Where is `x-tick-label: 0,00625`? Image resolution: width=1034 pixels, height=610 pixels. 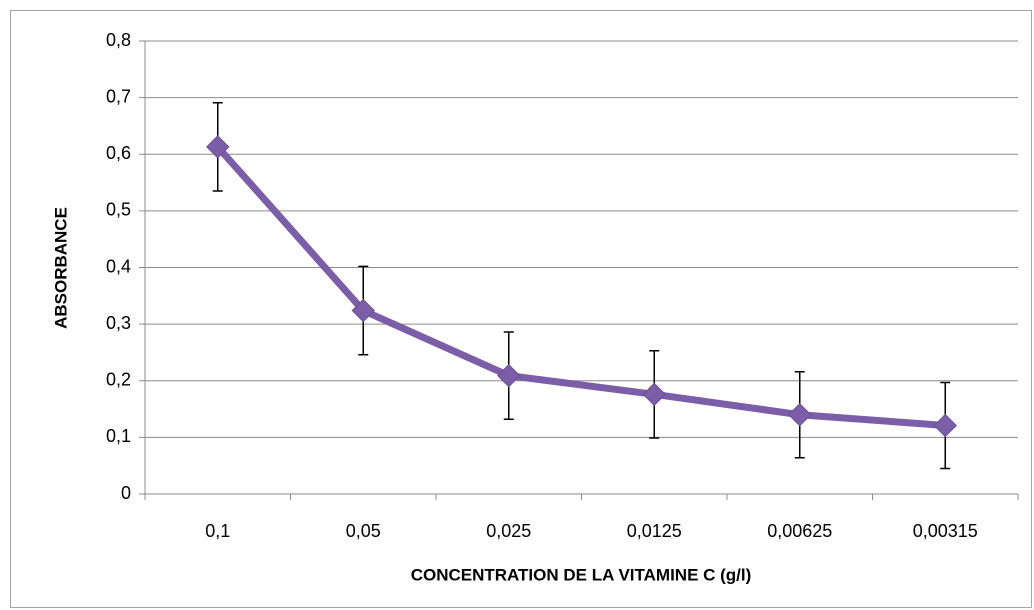
x-tick-label: 0,00625 is located at coordinates (799, 531).